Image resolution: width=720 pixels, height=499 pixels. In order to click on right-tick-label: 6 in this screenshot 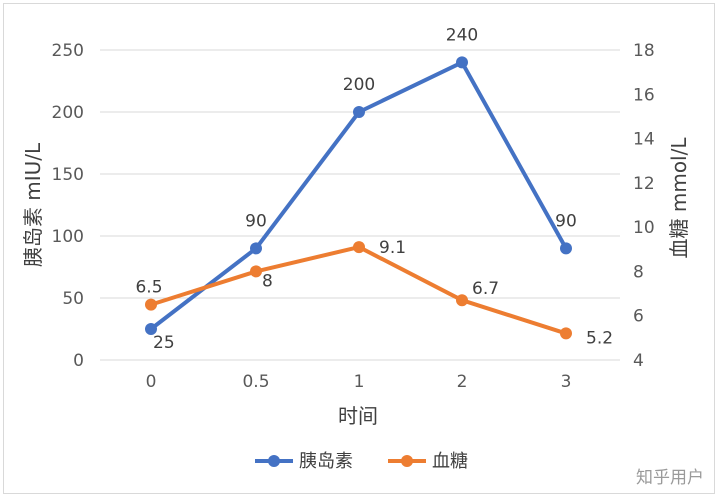, I will do `click(638, 317)`.